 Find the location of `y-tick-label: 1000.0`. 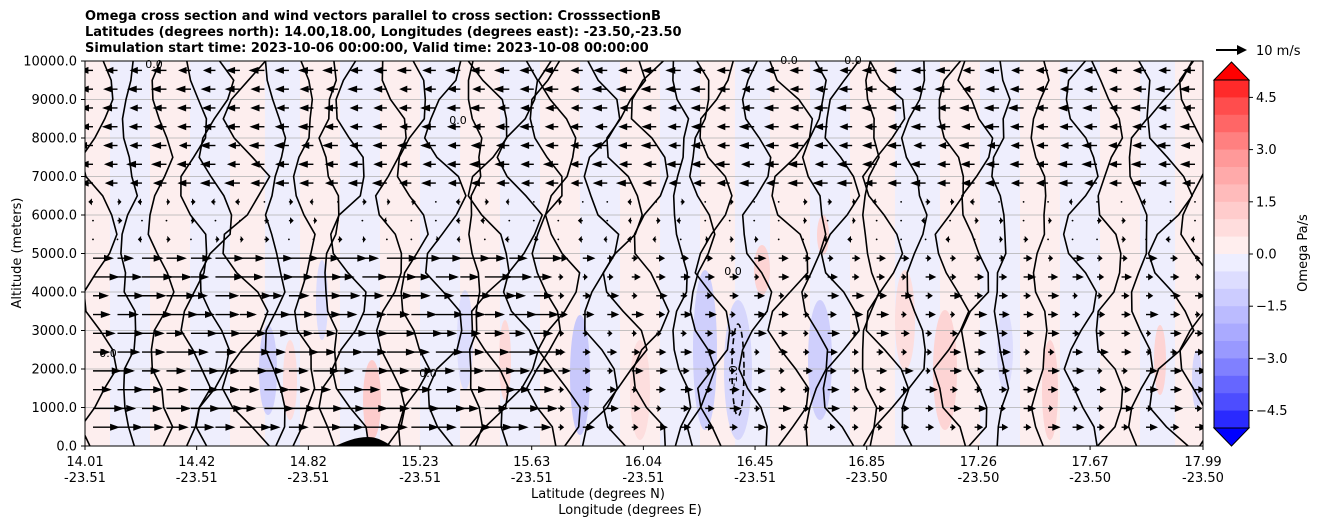

y-tick-label: 1000.0 is located at coordinates (55, 408).